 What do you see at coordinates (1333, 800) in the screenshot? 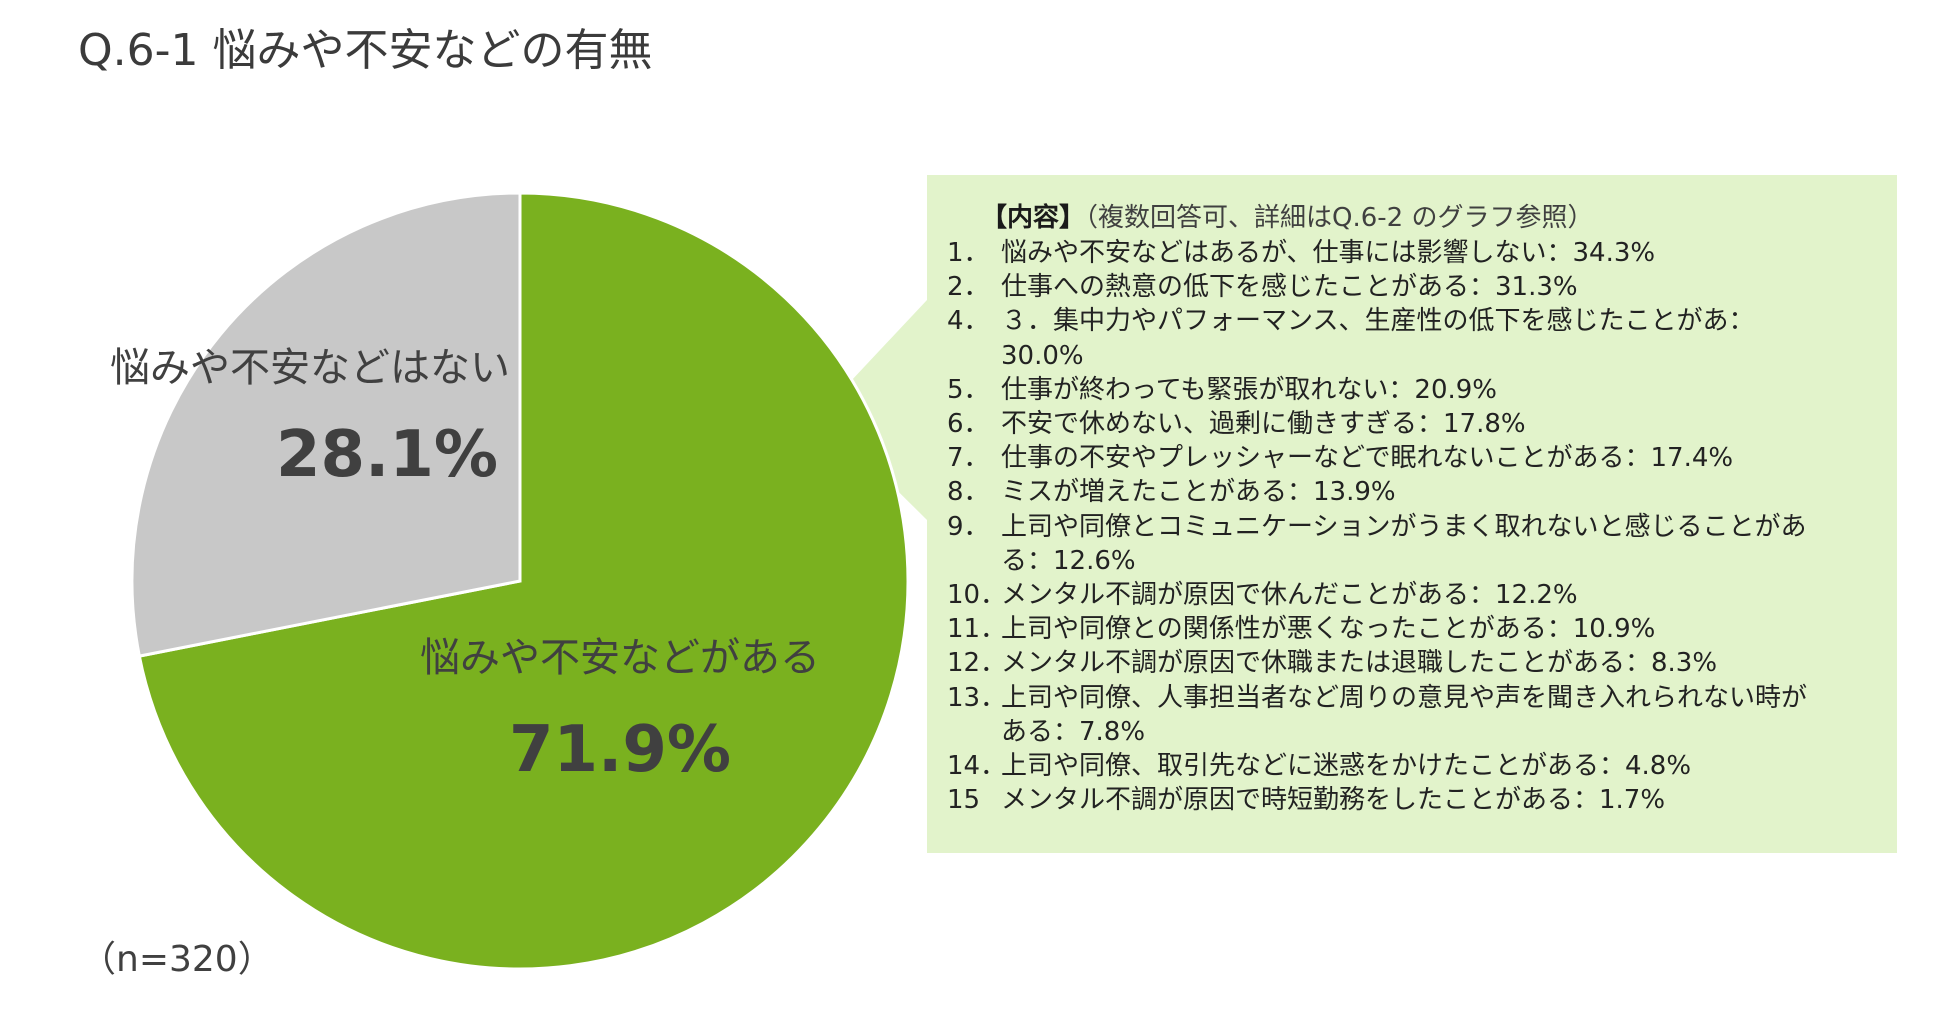
I see `callout-item-text: メンタル不調が原因で時短勤務をしたことがある：1.7%` at bounding box center [1333, 800].